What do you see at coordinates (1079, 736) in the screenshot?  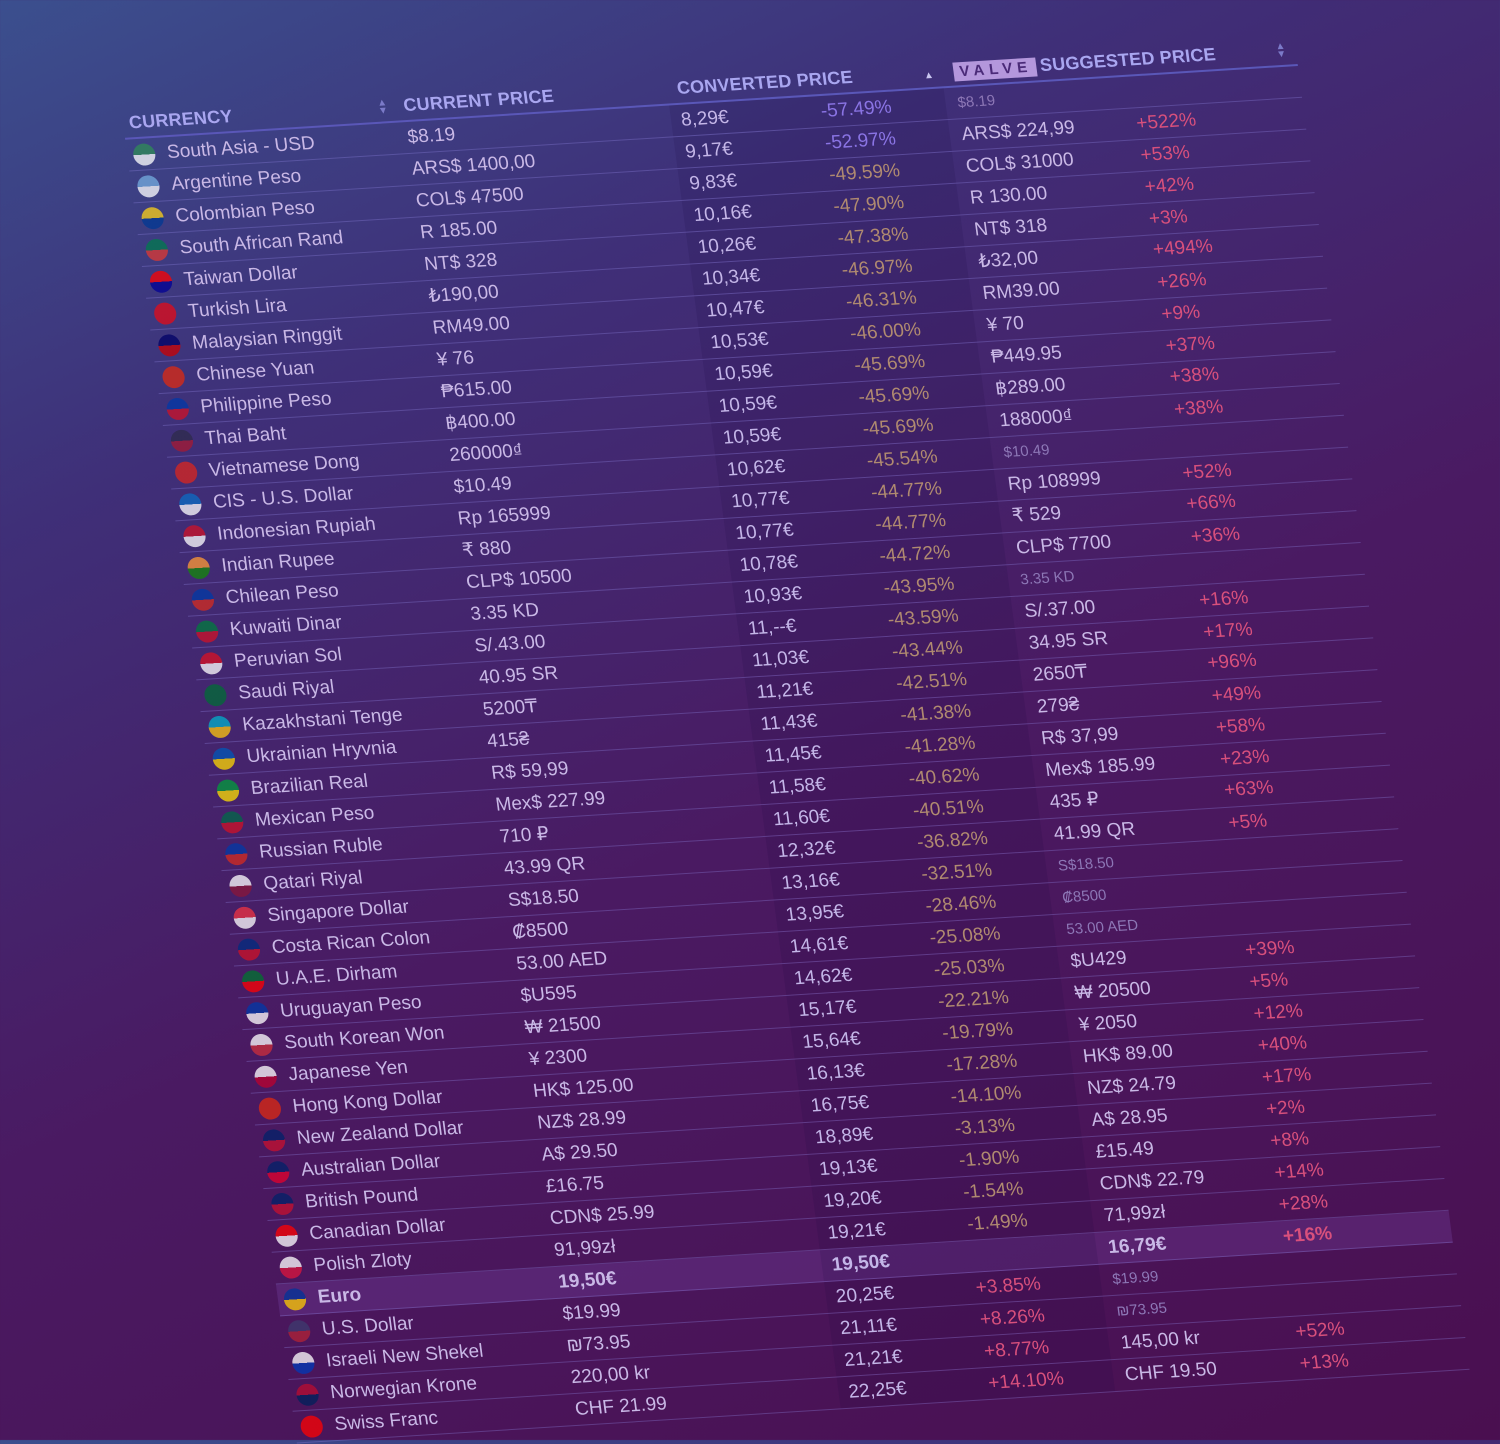 I see `valve-suggested-price: R$ 37,99` at bounding box center [1079, 736].